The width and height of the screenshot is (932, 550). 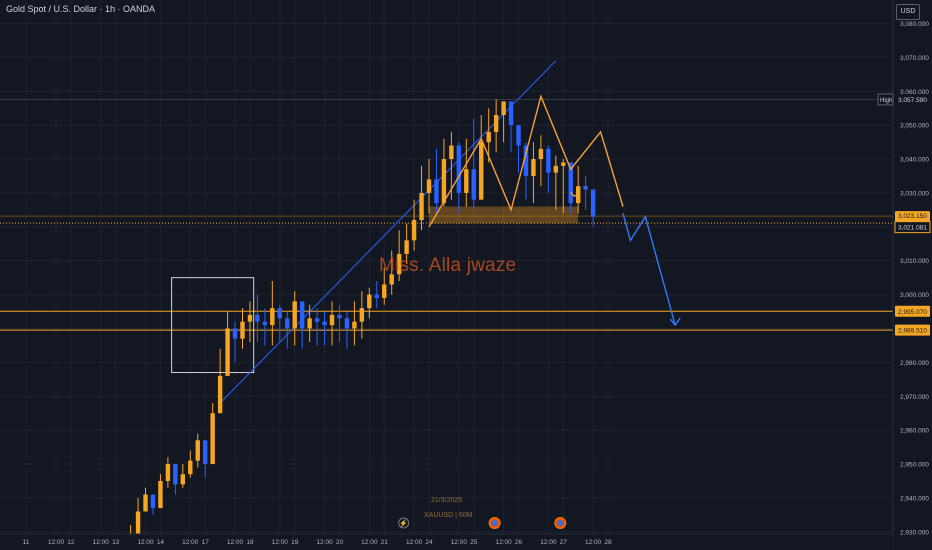 I want to click on high-price-label: 3,057.590, so click(x=912, y=100).